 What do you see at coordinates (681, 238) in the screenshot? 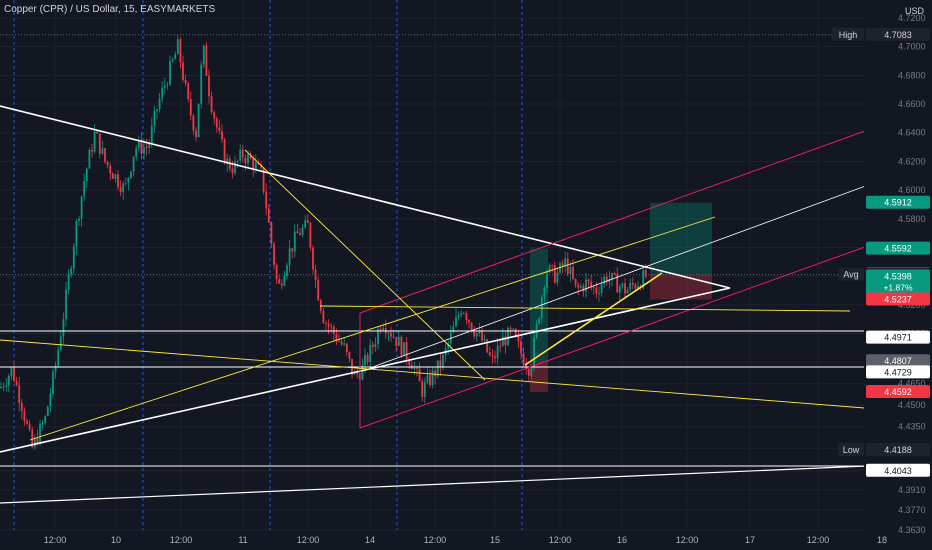
I see `long-target-zone` at bounding box center [681, 238].